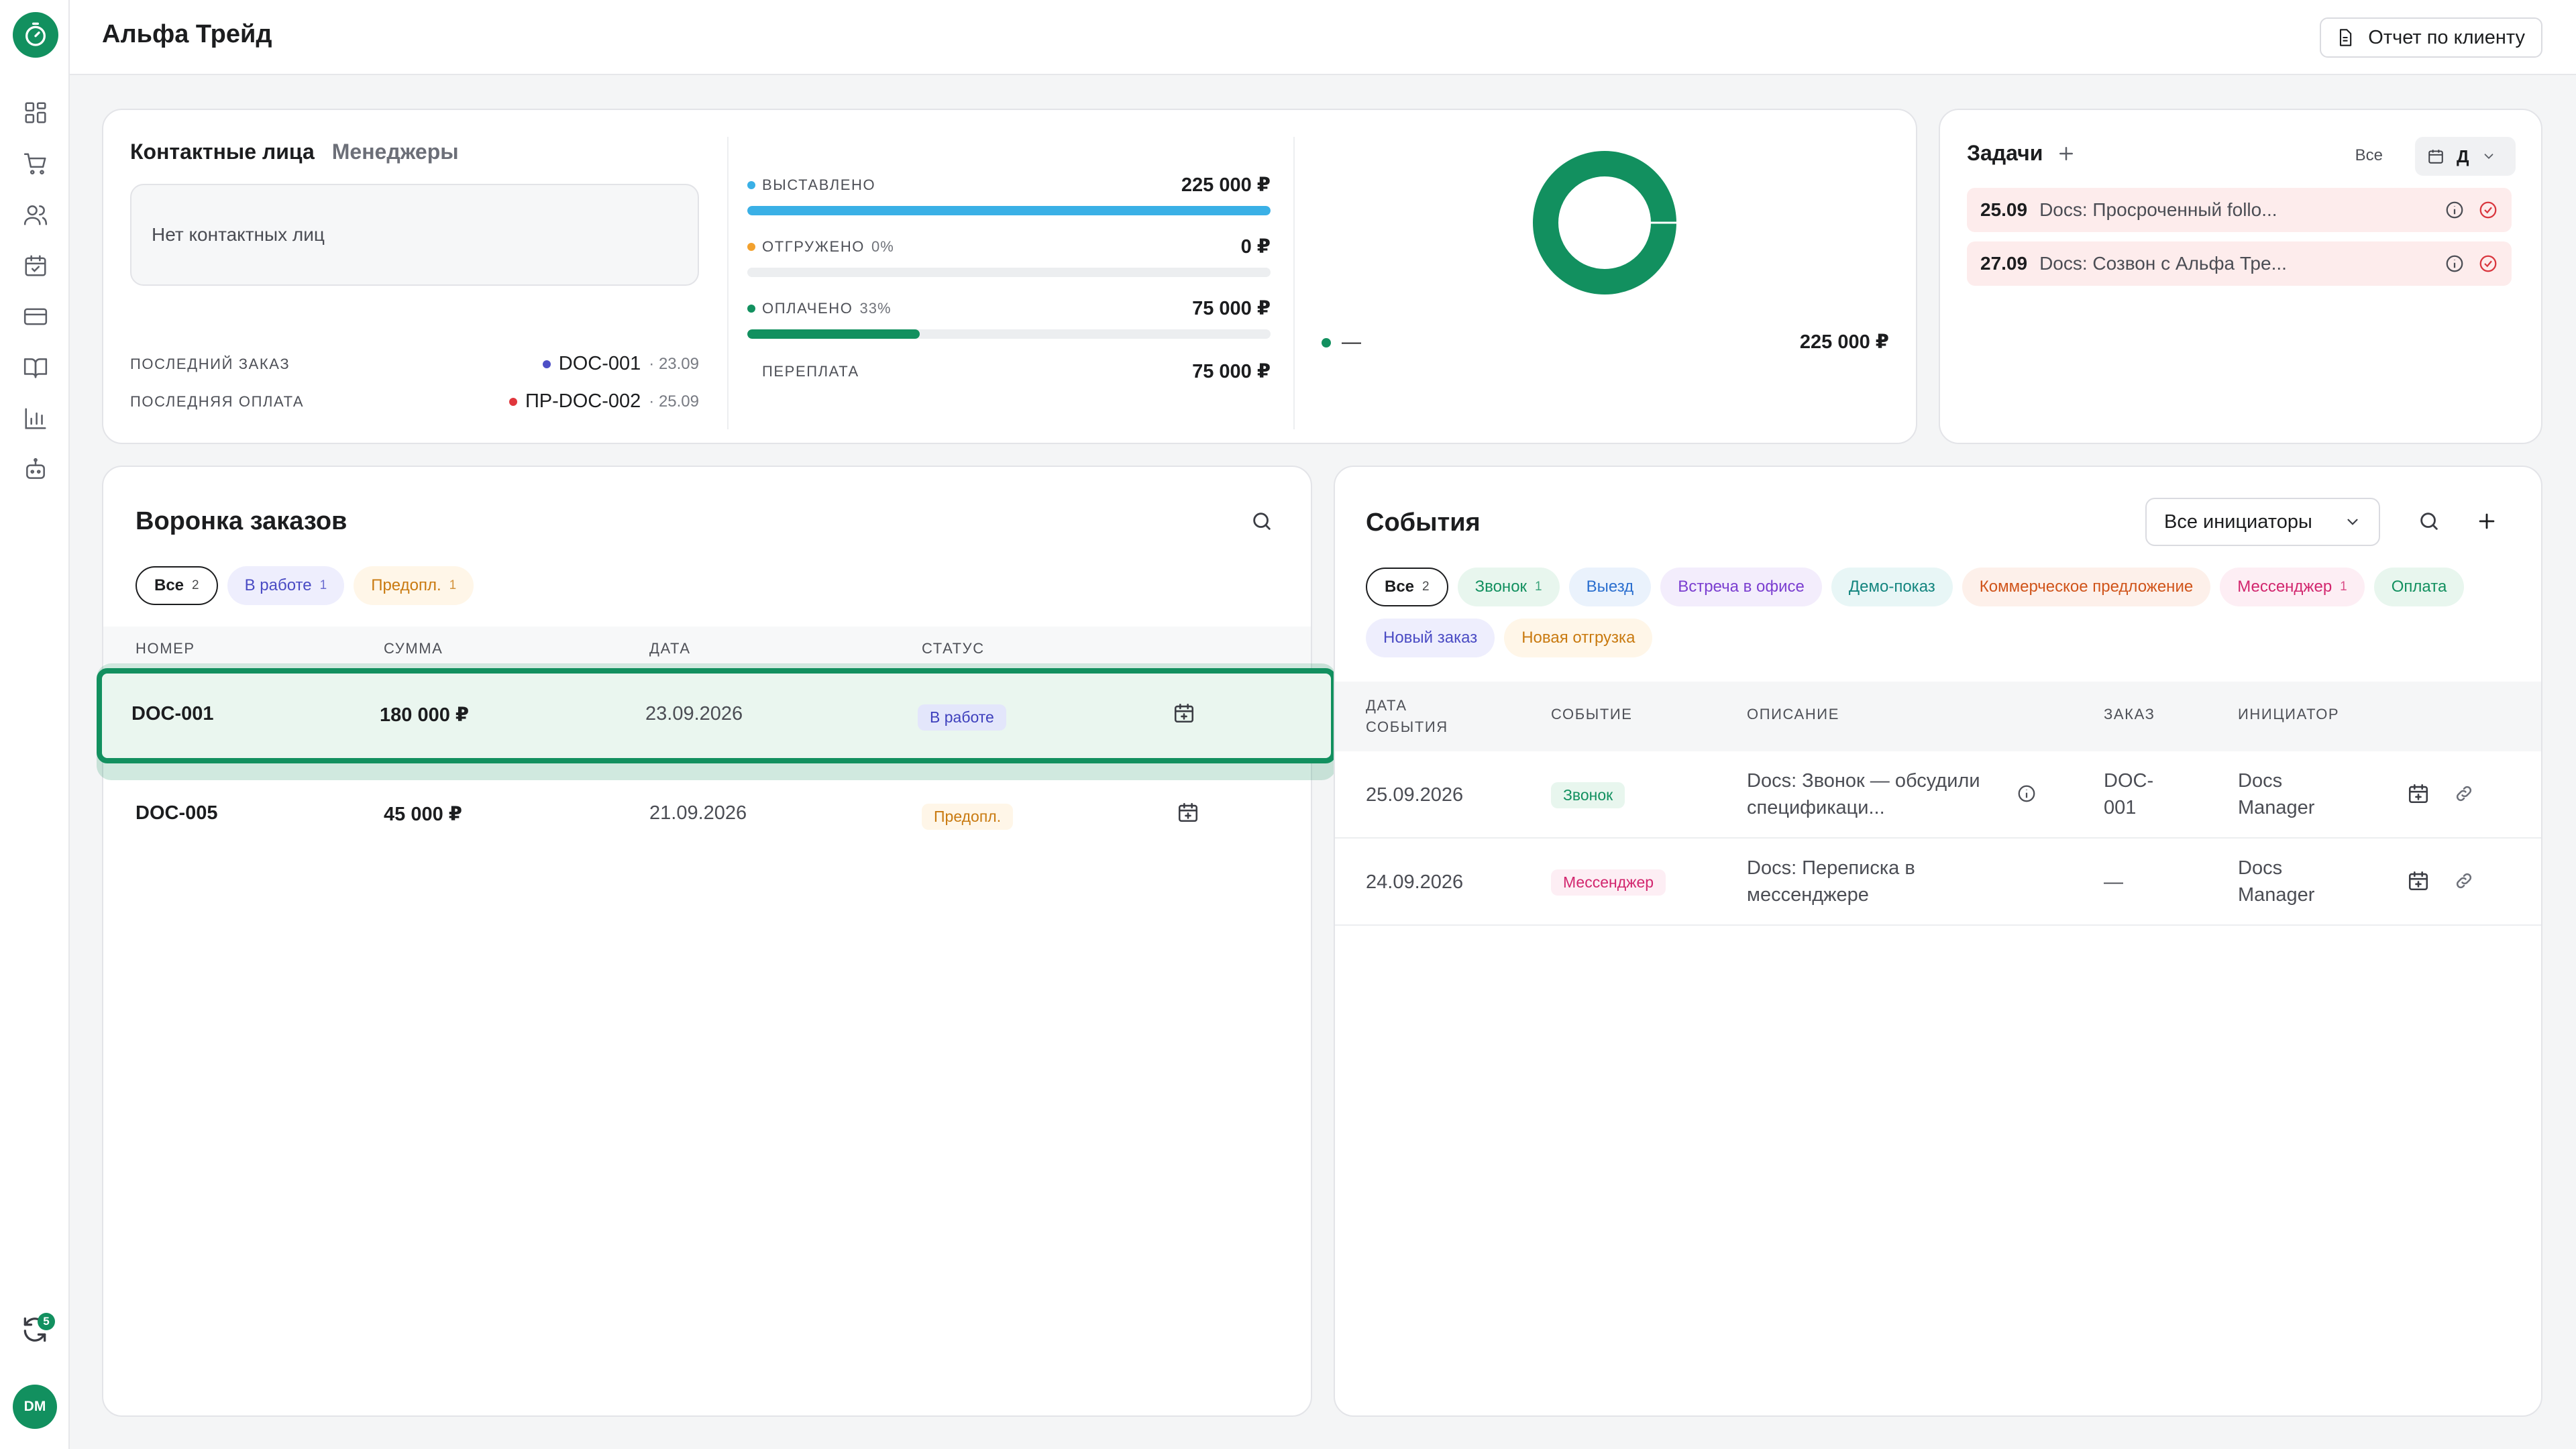 Image resolution: width=2576 pixels, height=1449 pixels. Describe the element at coordinates (35, 1329) in the screenshot. I see `sync-icon` at that location.